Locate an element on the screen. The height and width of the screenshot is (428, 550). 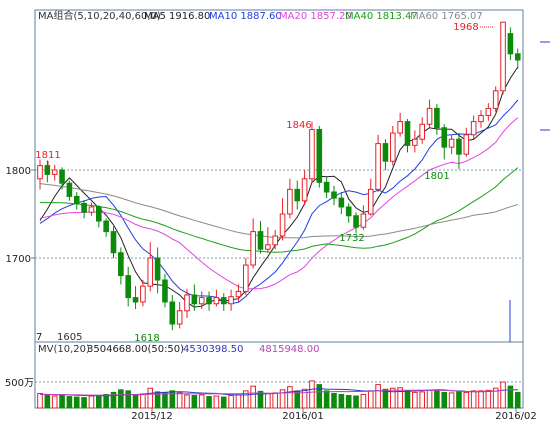
legend-ma60-label: MA60 is located at coordinates (424, 16).